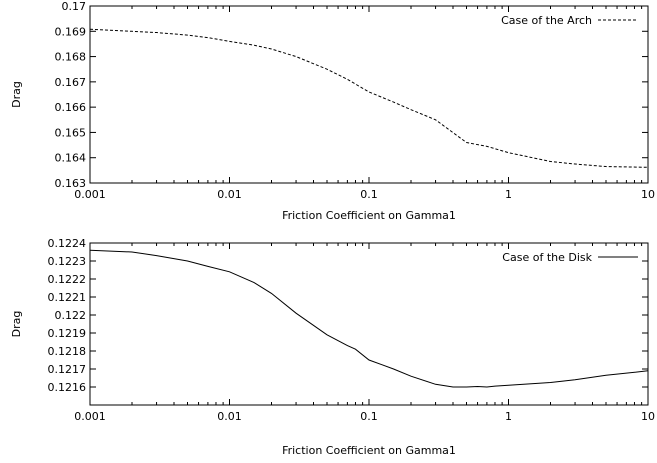 The image size is (657, 463). What do you see at coordinates (71, 107) in the screenshot?
I see `y-tick-label: 0.166` at bounding box center [71, 107].